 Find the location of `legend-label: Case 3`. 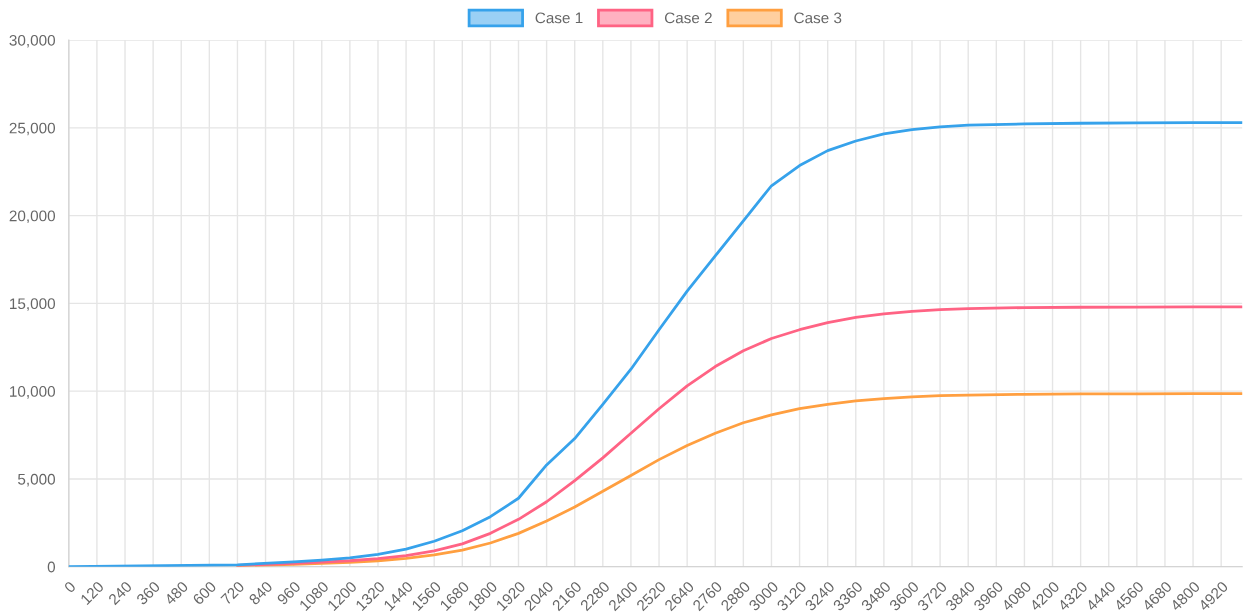

legend-label: Case 3 is located at coordinates (818, 18).